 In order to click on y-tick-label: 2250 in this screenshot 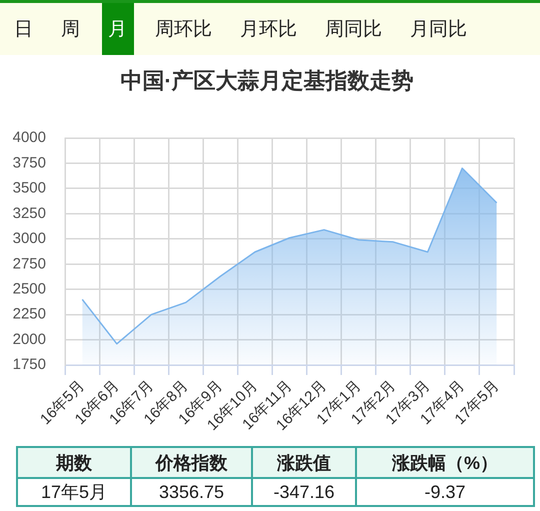, I will do `click(29, 314)`.